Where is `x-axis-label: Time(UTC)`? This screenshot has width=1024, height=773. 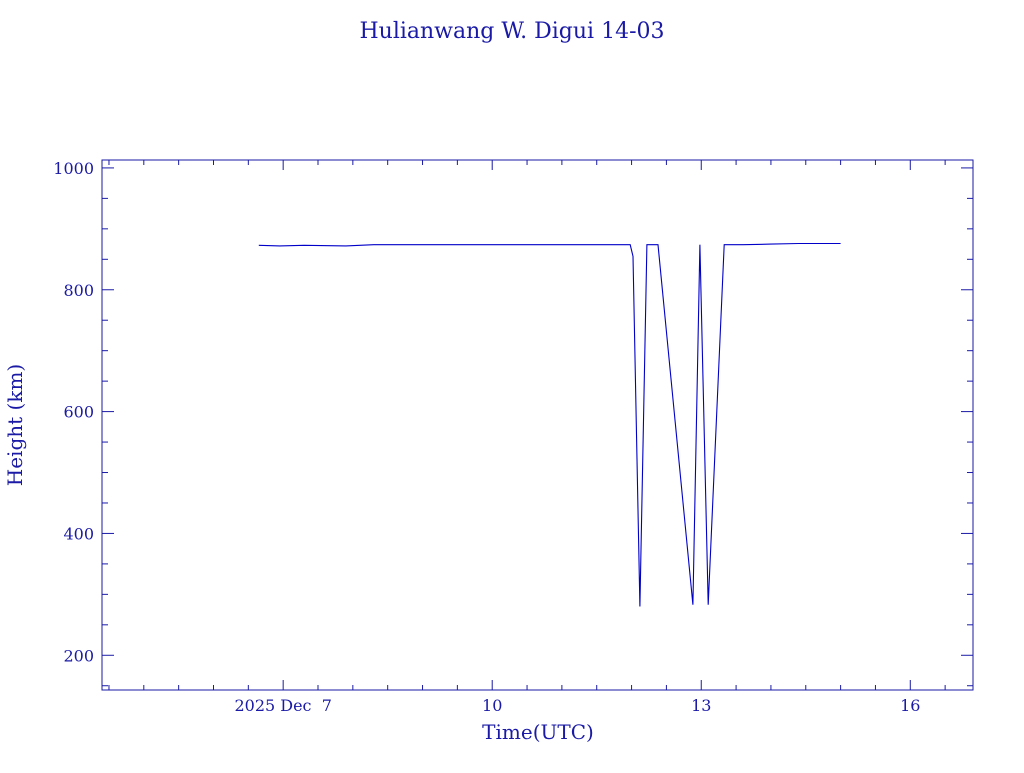 x-axis-label: Time(UTC) is located at coordinates (538, 732).